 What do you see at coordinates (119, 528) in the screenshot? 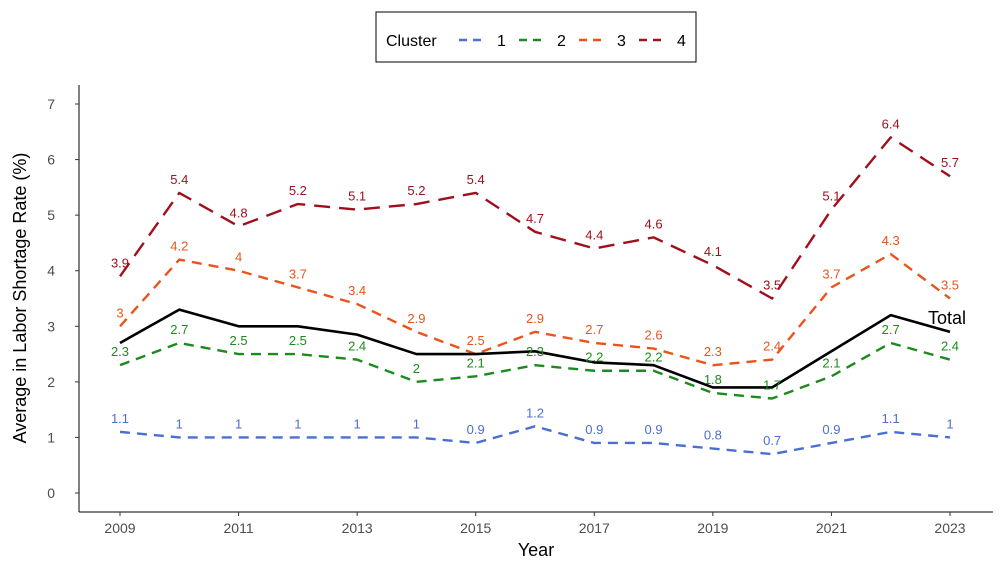
I see `x-tick-label: 2009` at bounding box center [119, 528].